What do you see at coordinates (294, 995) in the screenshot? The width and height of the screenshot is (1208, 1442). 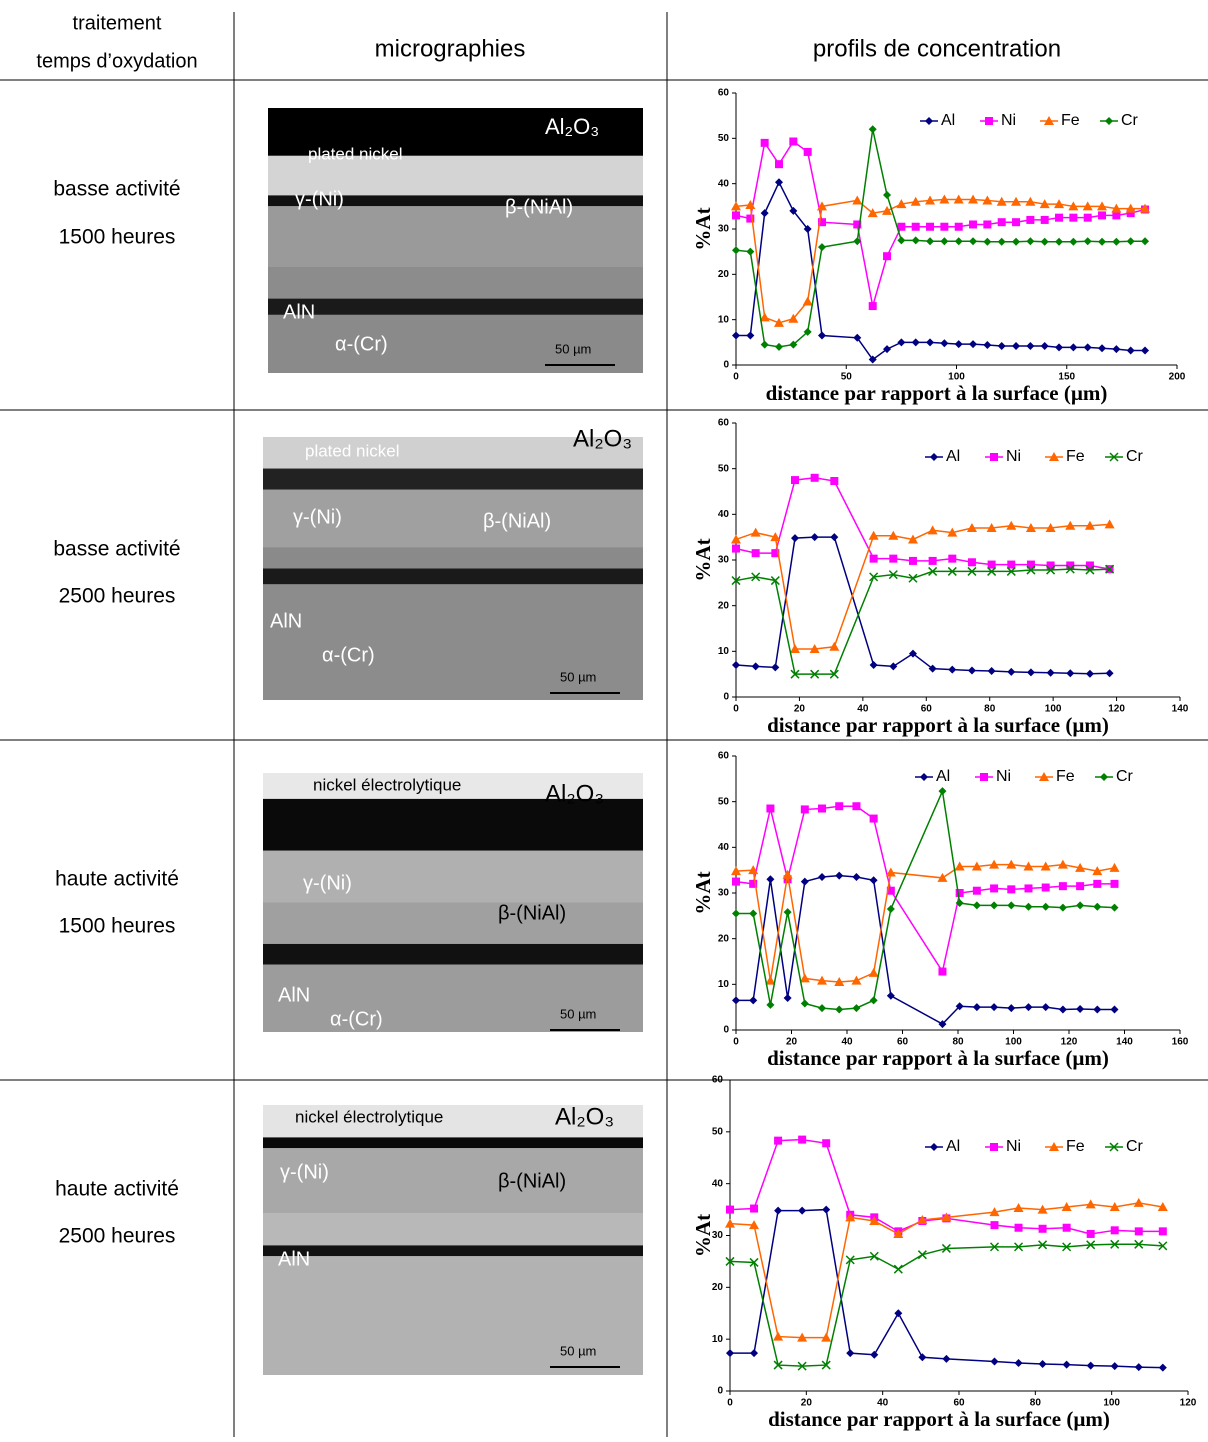 I see `micrograph-label: AlN` at bounding box center [294, 995].